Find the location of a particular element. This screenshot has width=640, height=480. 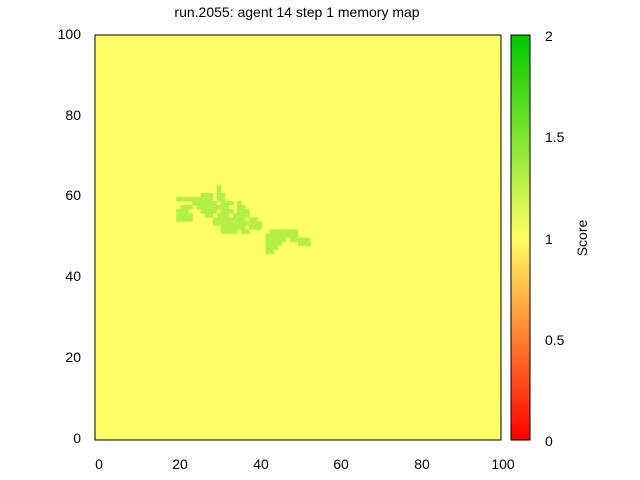

y-axis: 0 20 40 60 80 100 is located at coordinates (70, 236).